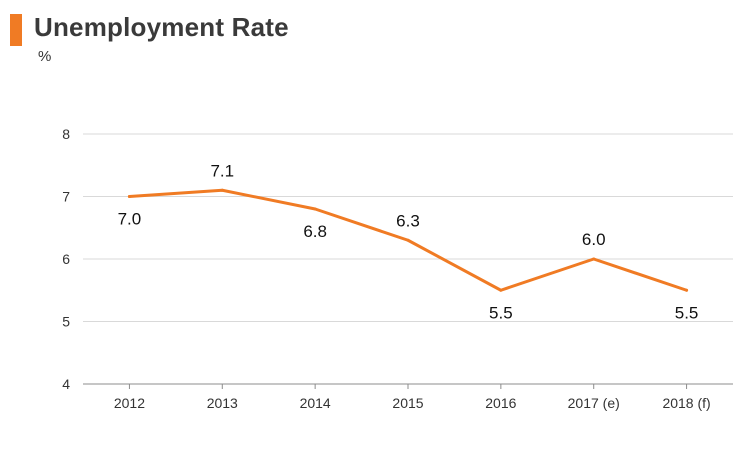 Image resolution: width=750 pixels, height=450 pixels. Describe the element at coordinates (594, 239) in the screenshot. I see `data-label: 6.0` at that location.